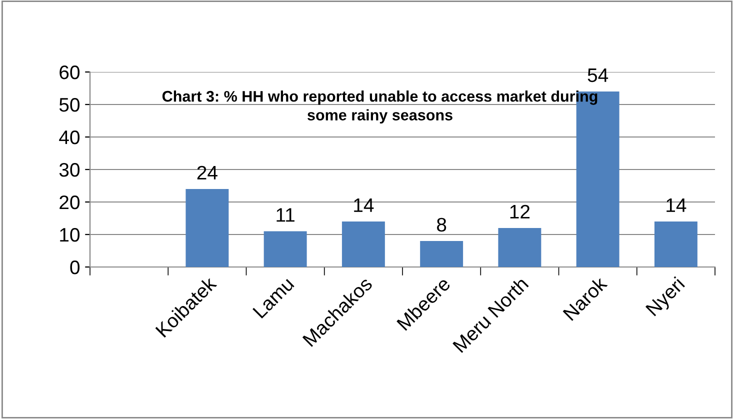 The image size is (734, 419). I want to click on data-label: 54, so click(598, 75).